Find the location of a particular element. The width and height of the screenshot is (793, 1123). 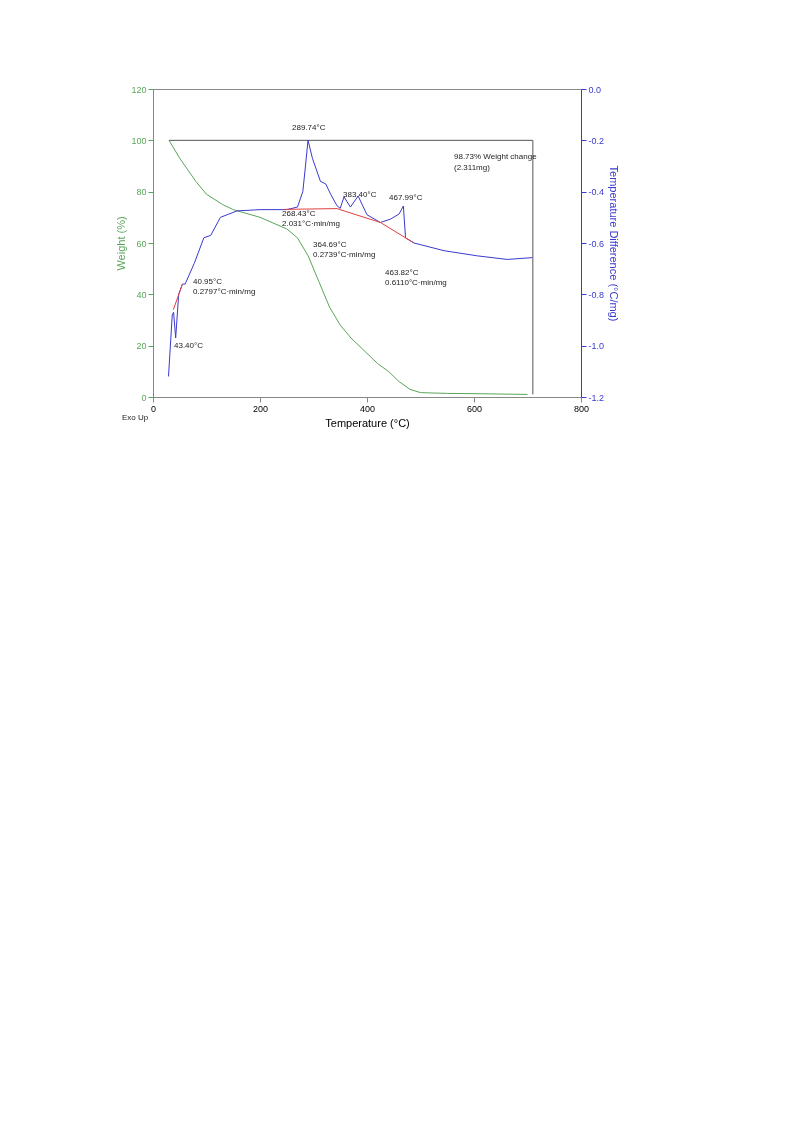

annotation: 0.6110°C·min/mg is located at coordinates (416, 282).